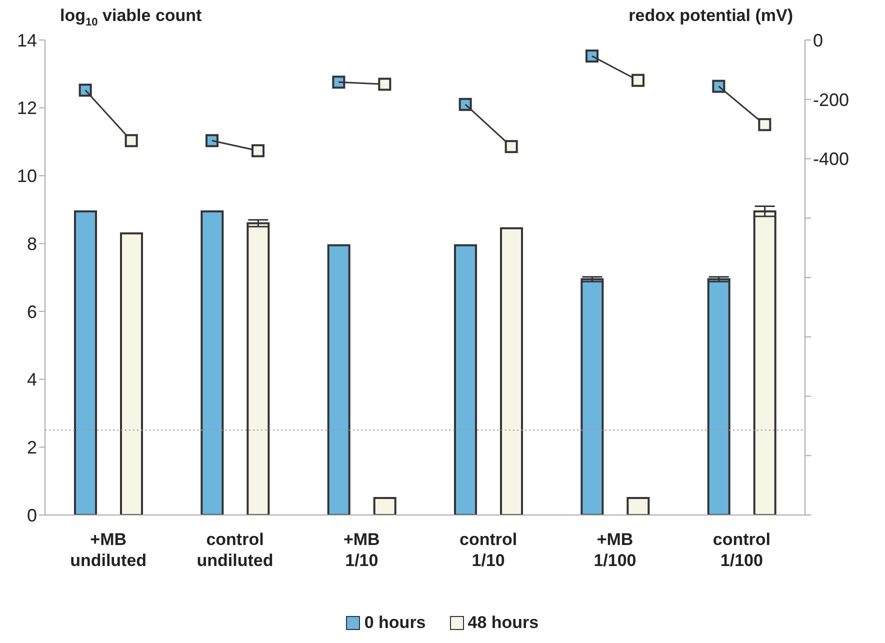 The height and width of the screenshot is (643, 885). I want to click on y2-tick-label: -400, so click(831, 159).